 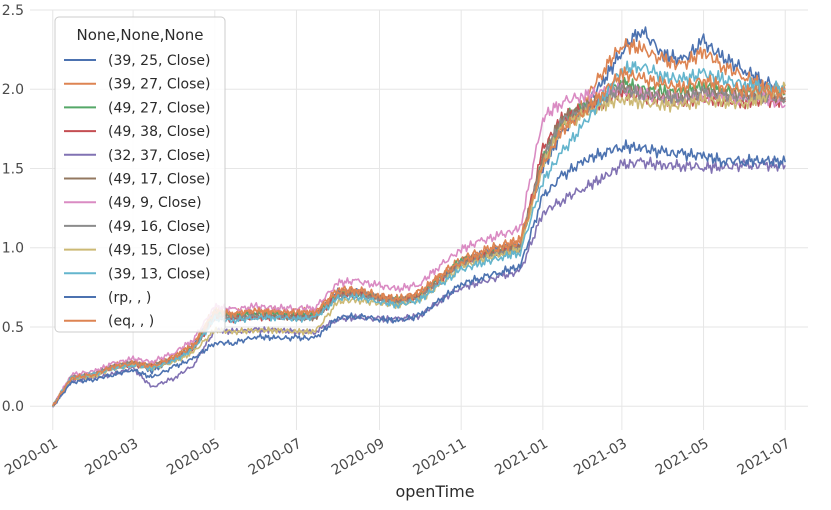 I want to click on x-tick-label: 2020-07, so click(x=275, y=457).